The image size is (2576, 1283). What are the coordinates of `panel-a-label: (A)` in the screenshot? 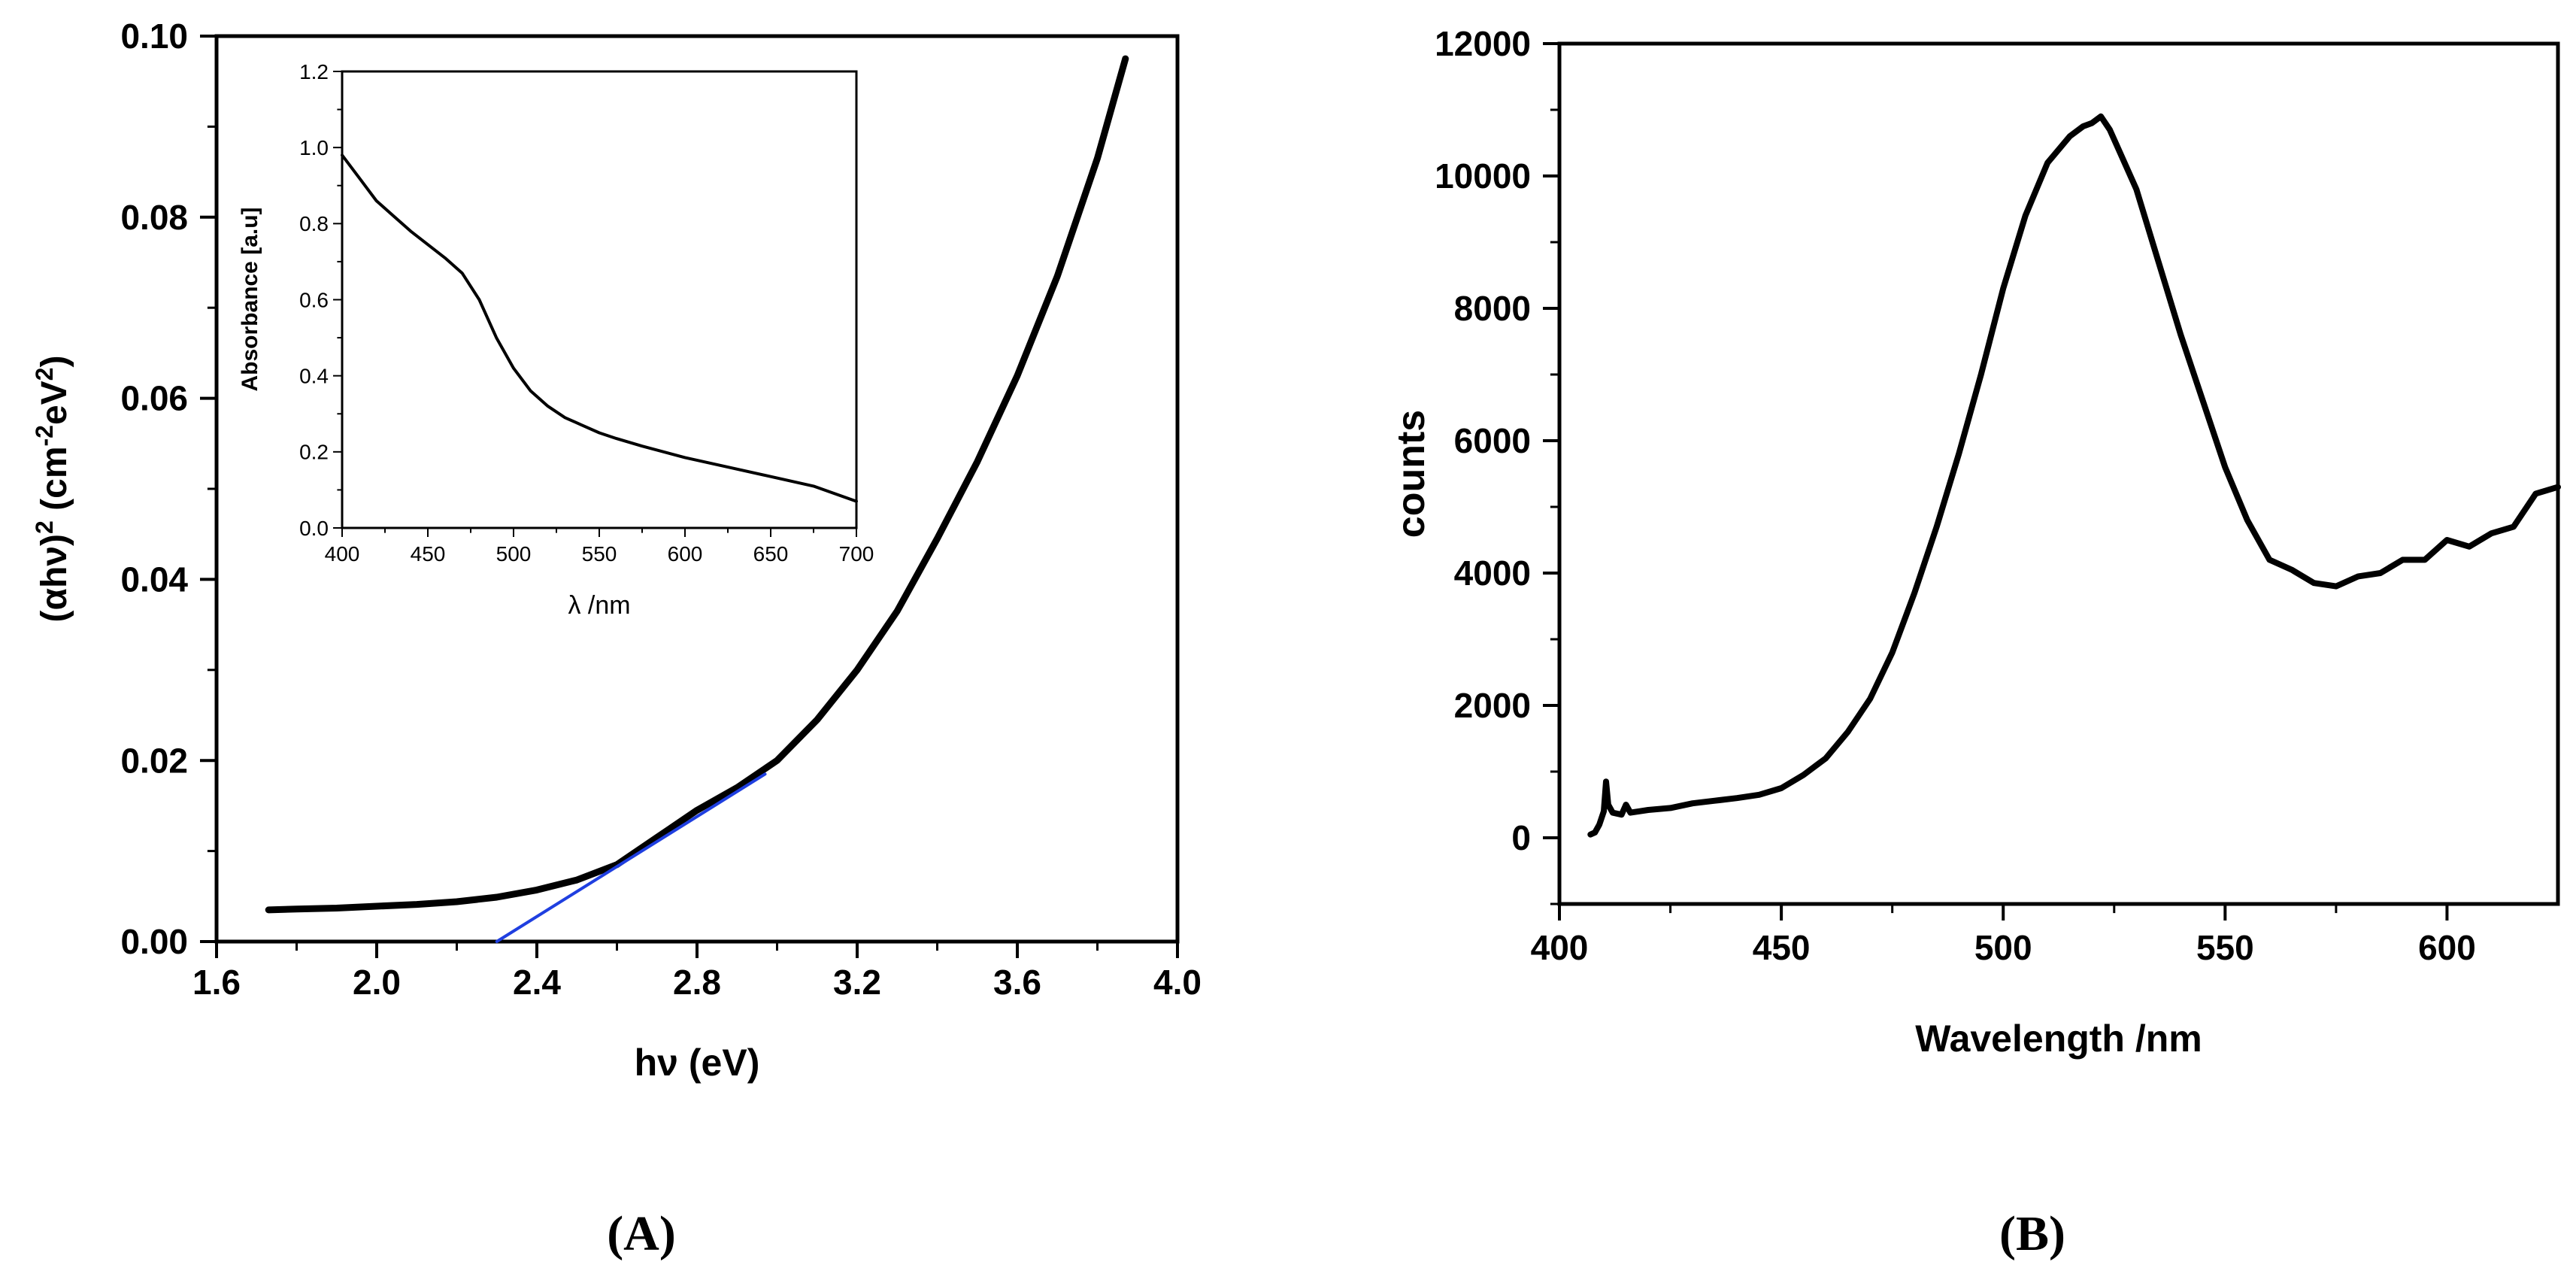 It's located at (641, 1233).